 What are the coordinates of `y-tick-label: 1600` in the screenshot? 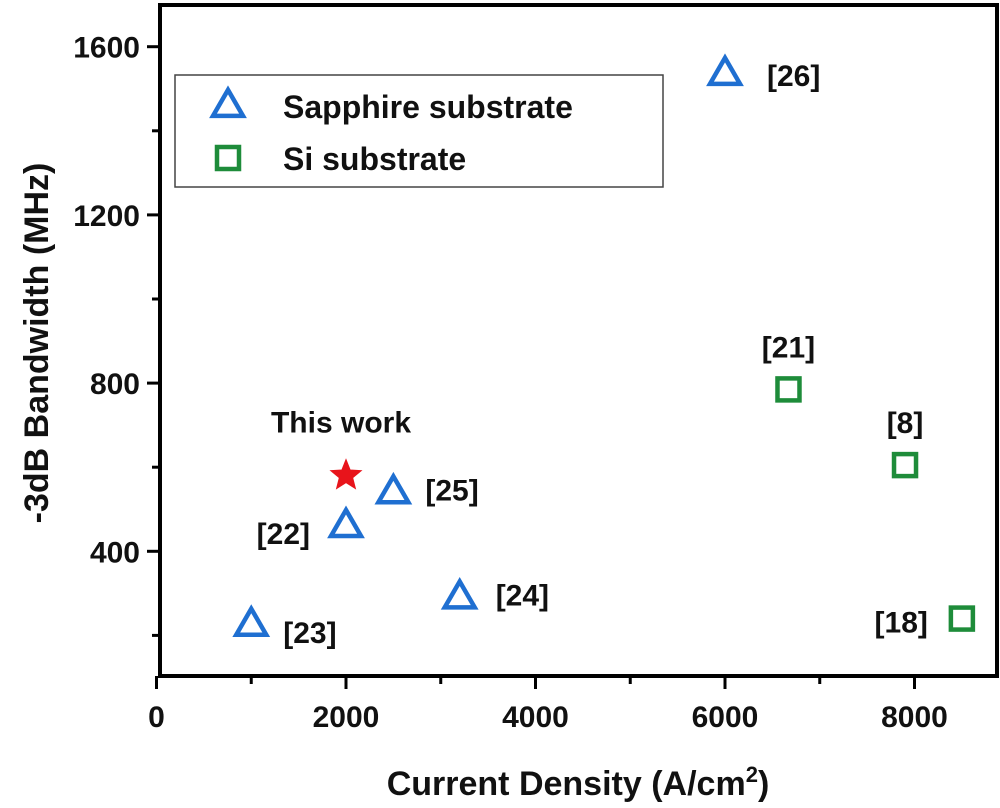 It's located at (106, 48).